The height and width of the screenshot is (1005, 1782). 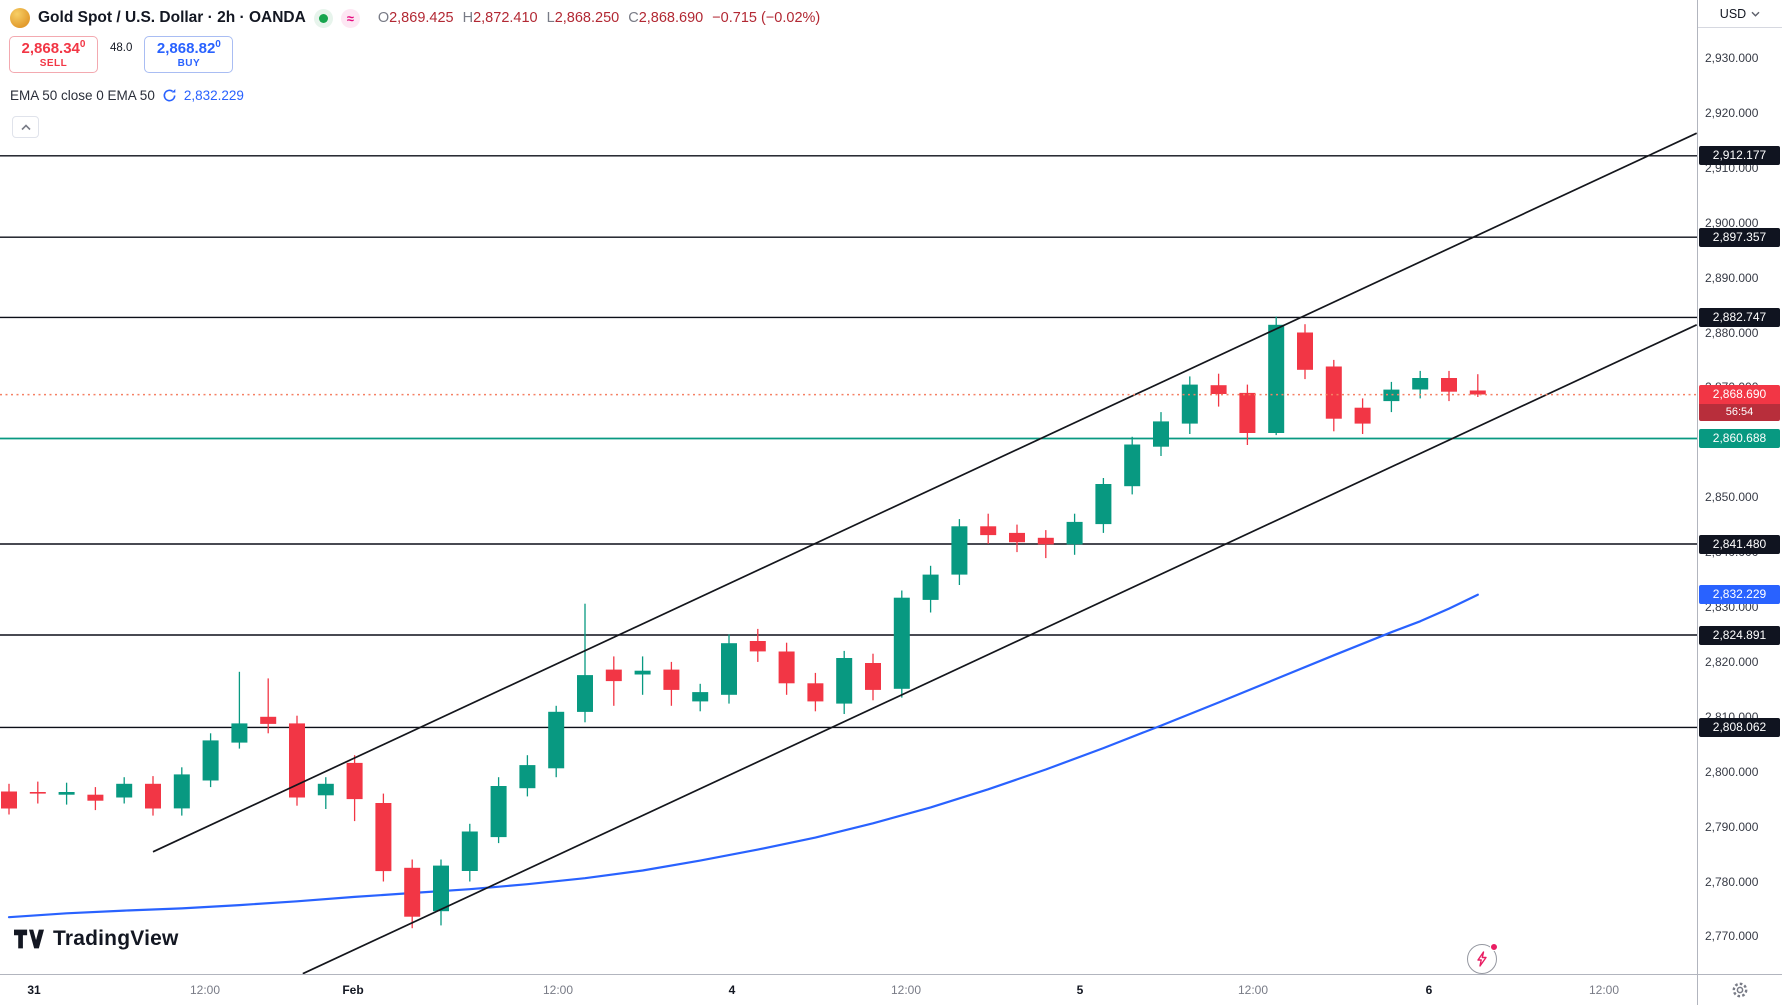 What do you see at coordinates (1733, 13) in the screenshot?
I see `currency-label: USD` at bounding box center [1733, 13].